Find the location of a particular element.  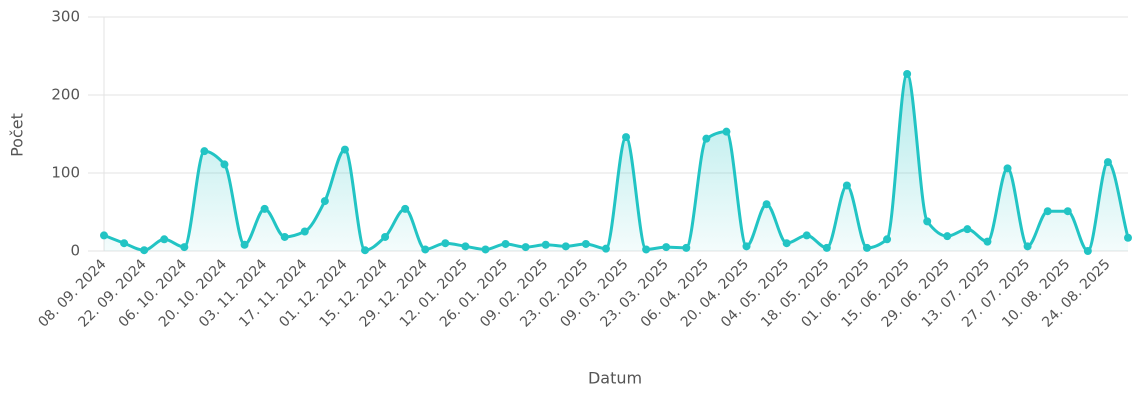

y-tick-label: 200 is located at coordinates (65, 95).